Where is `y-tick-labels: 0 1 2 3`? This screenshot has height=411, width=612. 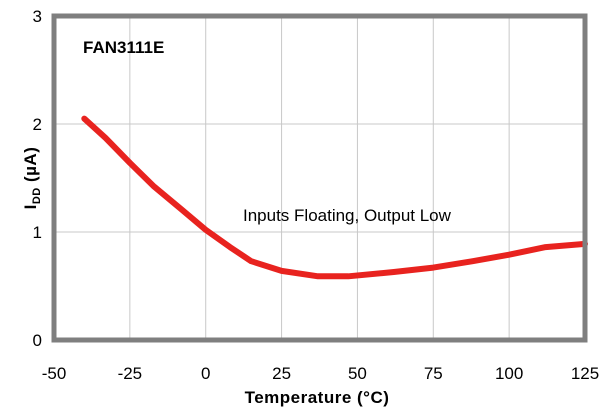
y-tick-labels: 0 1 2 3 is located at coordinates (37, 178).